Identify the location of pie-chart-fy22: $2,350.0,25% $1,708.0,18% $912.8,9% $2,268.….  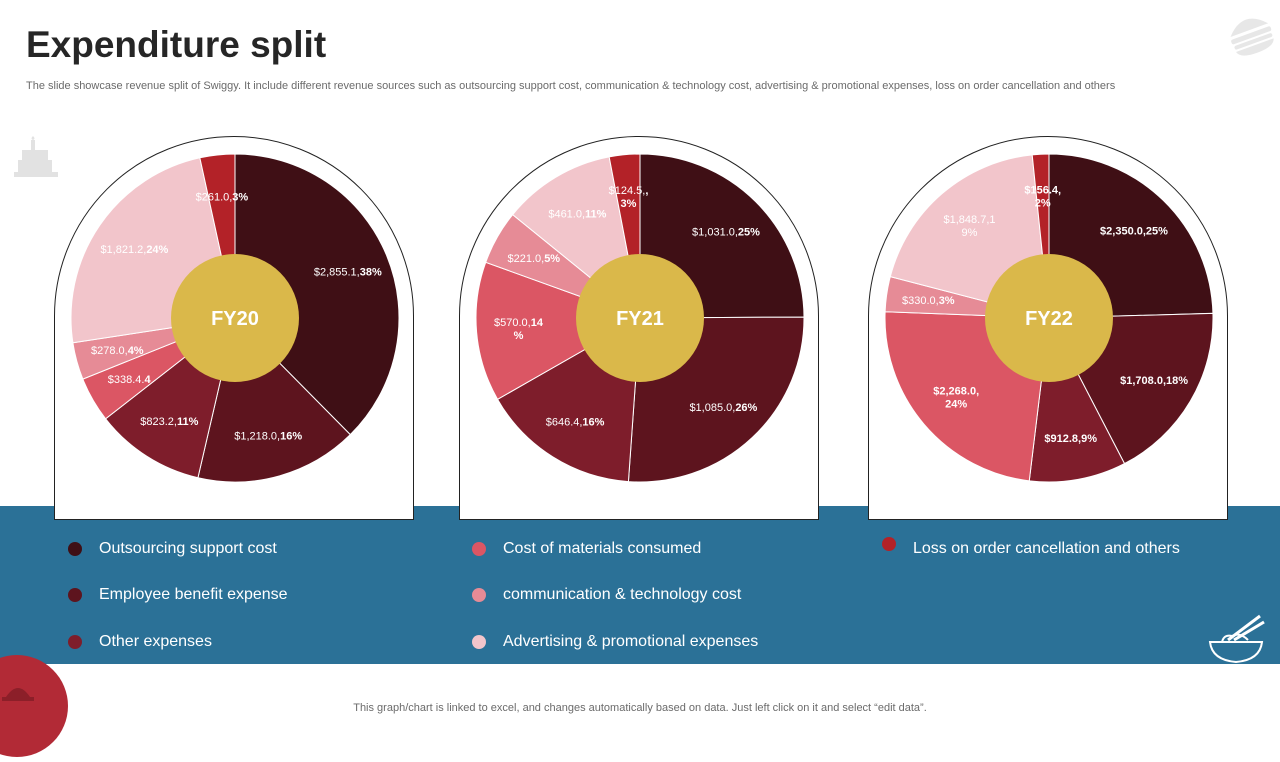
(1049, 318).